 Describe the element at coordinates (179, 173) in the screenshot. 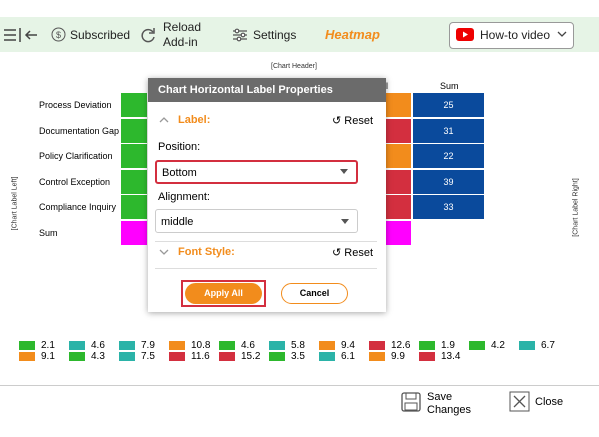

I see `position-value: Bottom` at that location.